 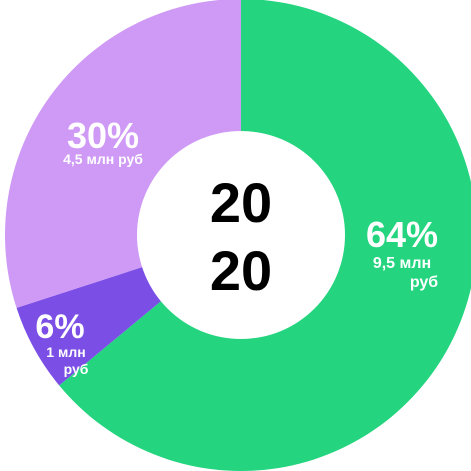 What do you see at coordinates (59, 327) in the screenshot?
I see `slice-percent-label: 6%` at bounding box center [59, 327].